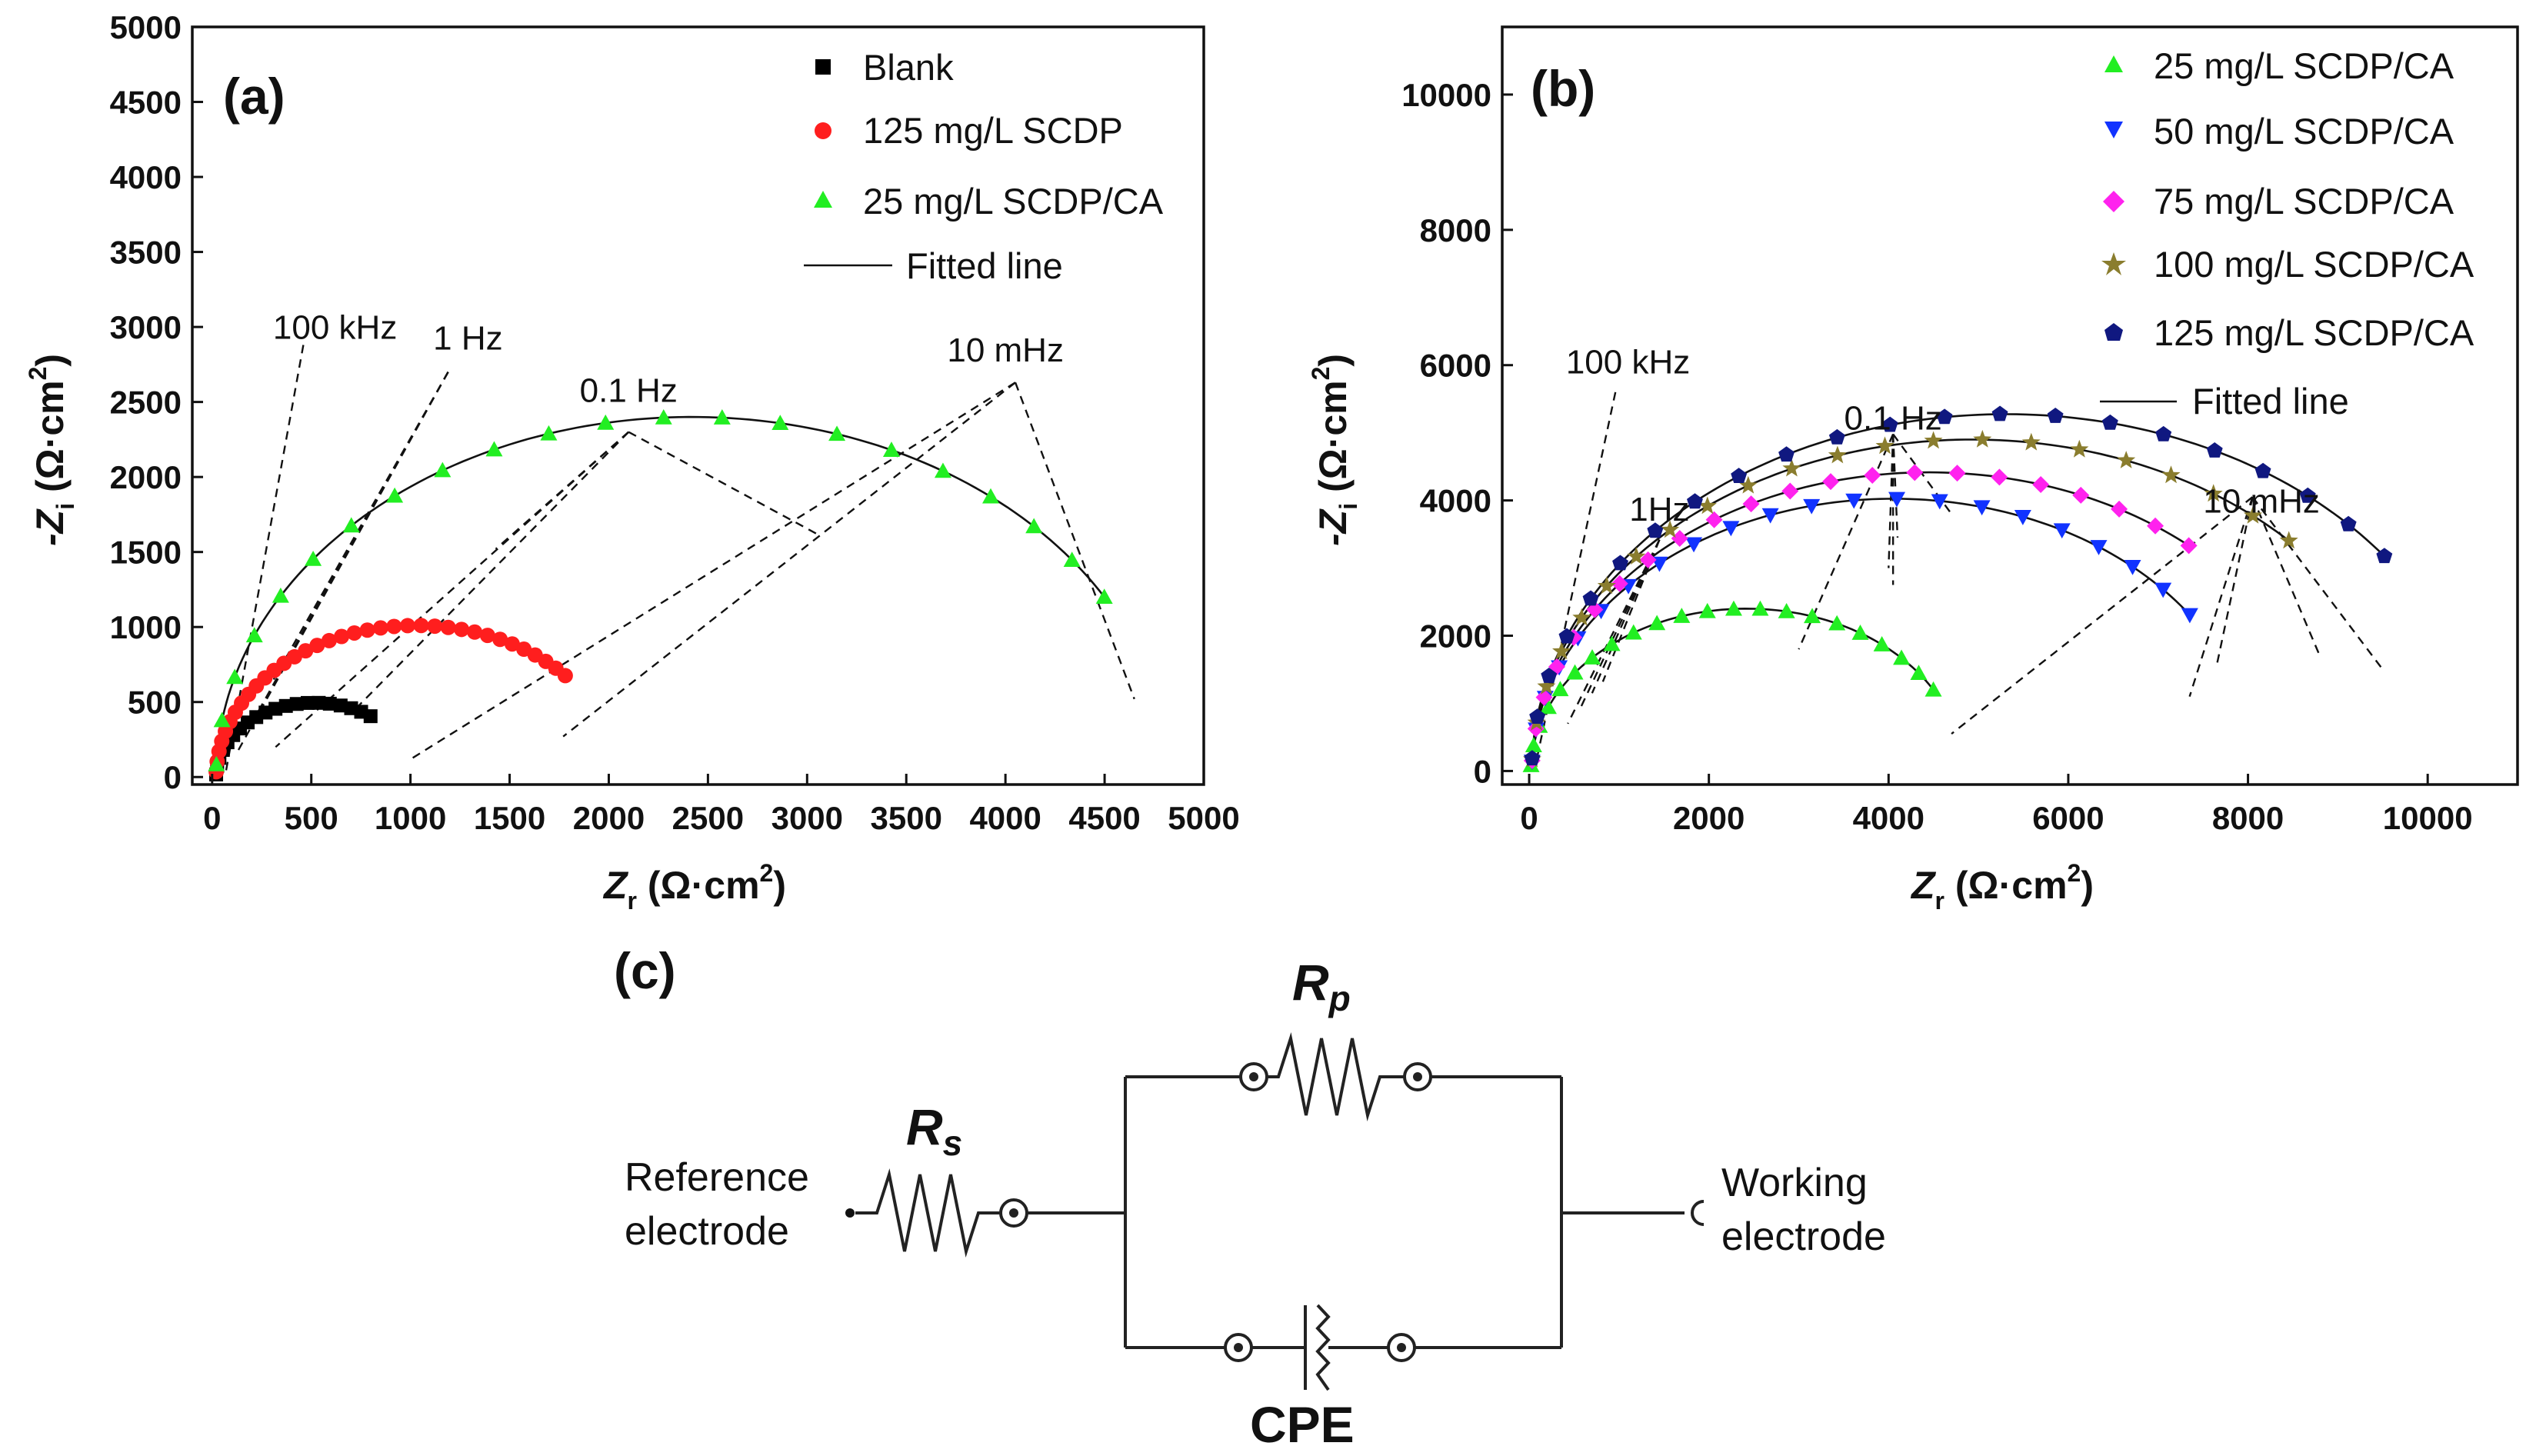 This screenshot has width=2536, height=1456. Describe the element at coordinates (146, 477) in the screenshot. I see `y-tick-label: 2000` at that location.